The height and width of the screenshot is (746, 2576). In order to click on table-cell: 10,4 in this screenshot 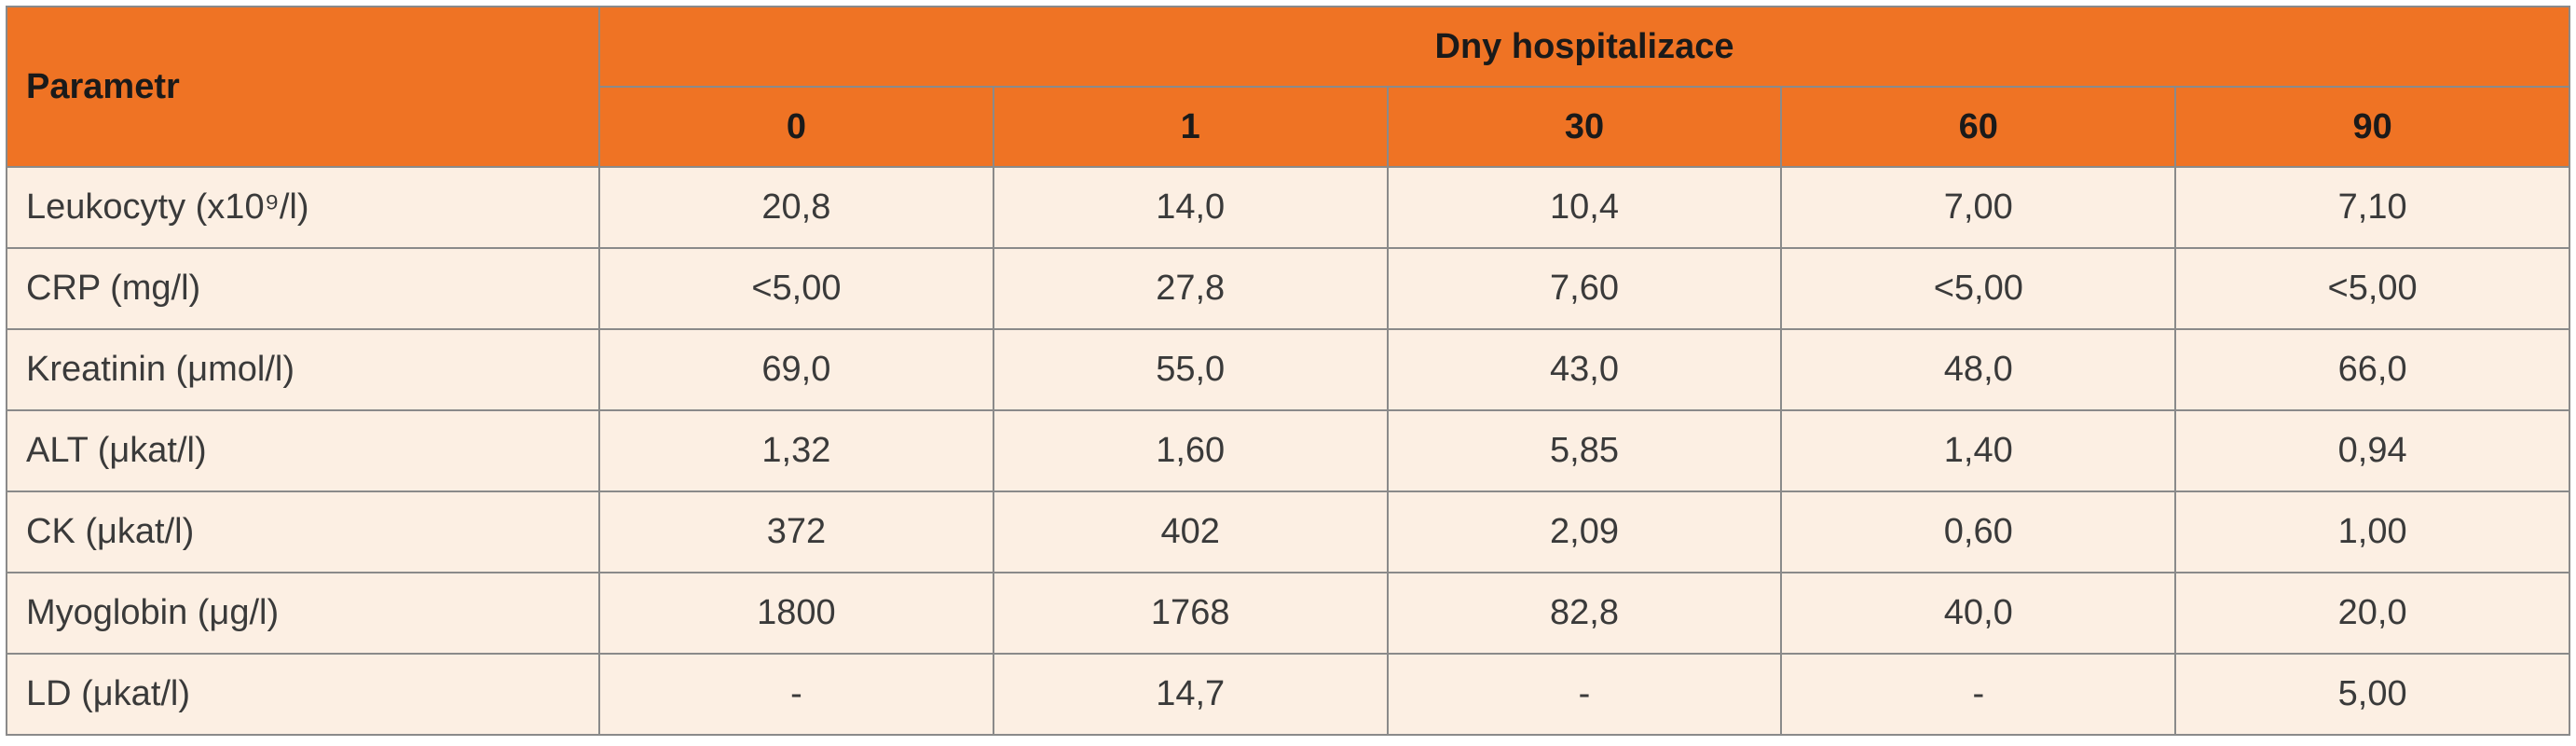, I will do `click(1584, 207)`.